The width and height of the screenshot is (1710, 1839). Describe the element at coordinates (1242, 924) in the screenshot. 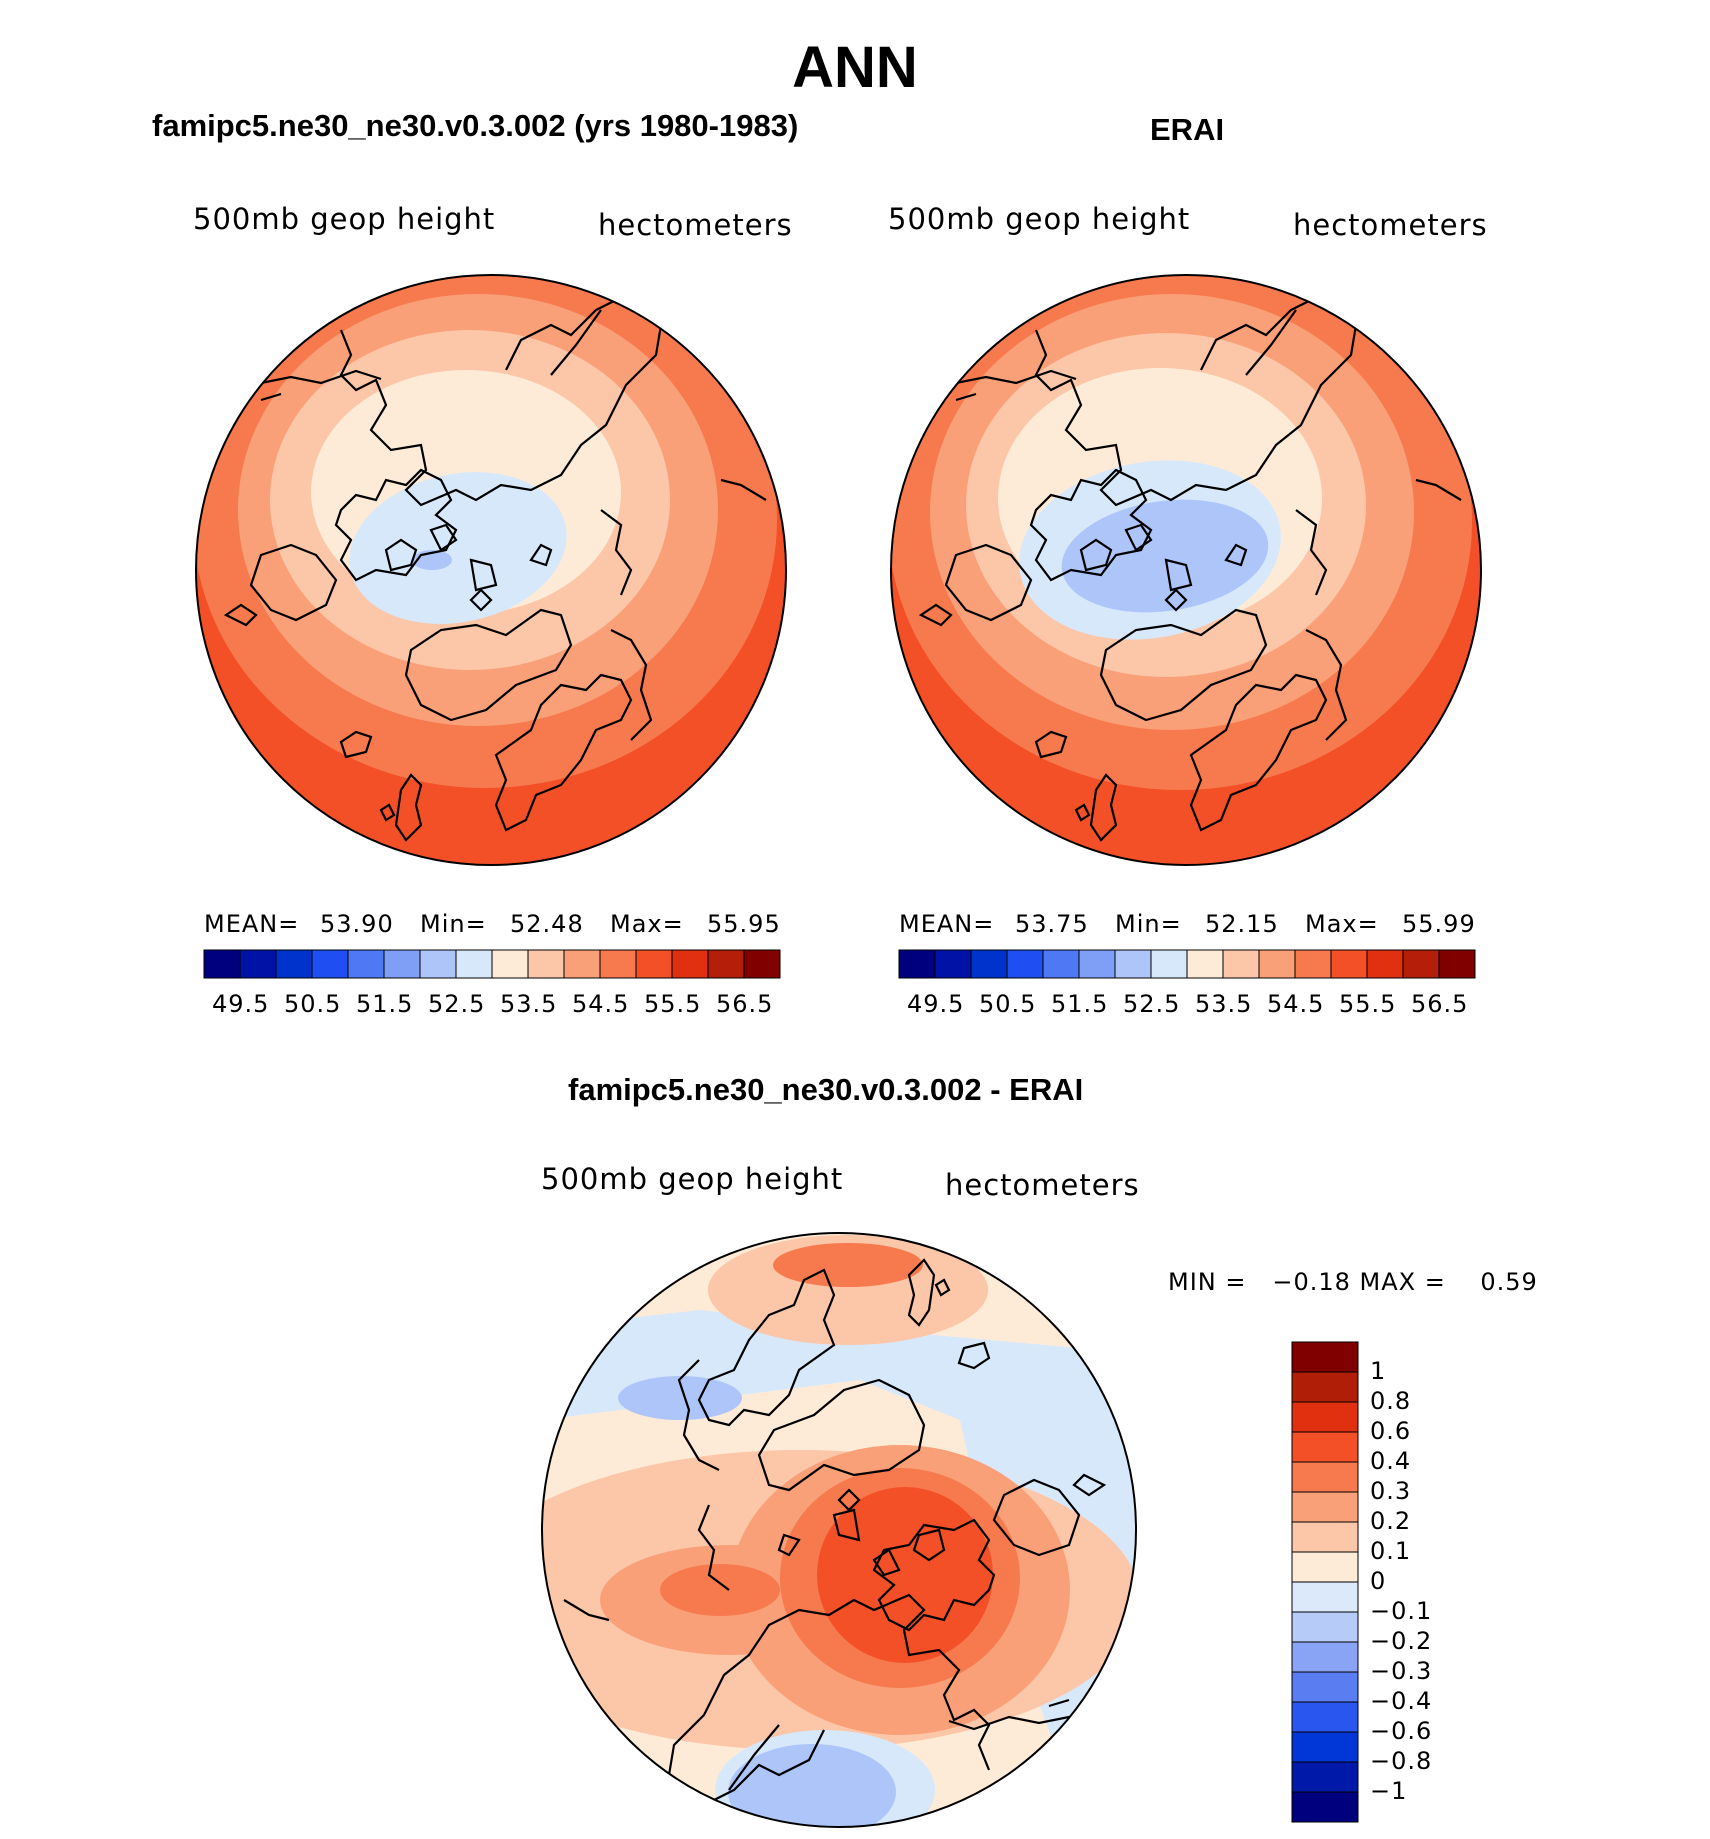

I see `panel-2-min-value: 52.15` at that location.